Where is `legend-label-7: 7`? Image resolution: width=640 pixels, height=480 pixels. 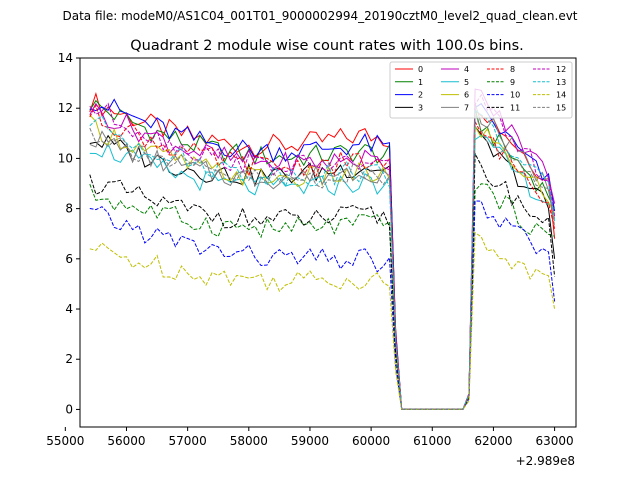
legend-label-7: 7 is located at coordinates (466, 107).